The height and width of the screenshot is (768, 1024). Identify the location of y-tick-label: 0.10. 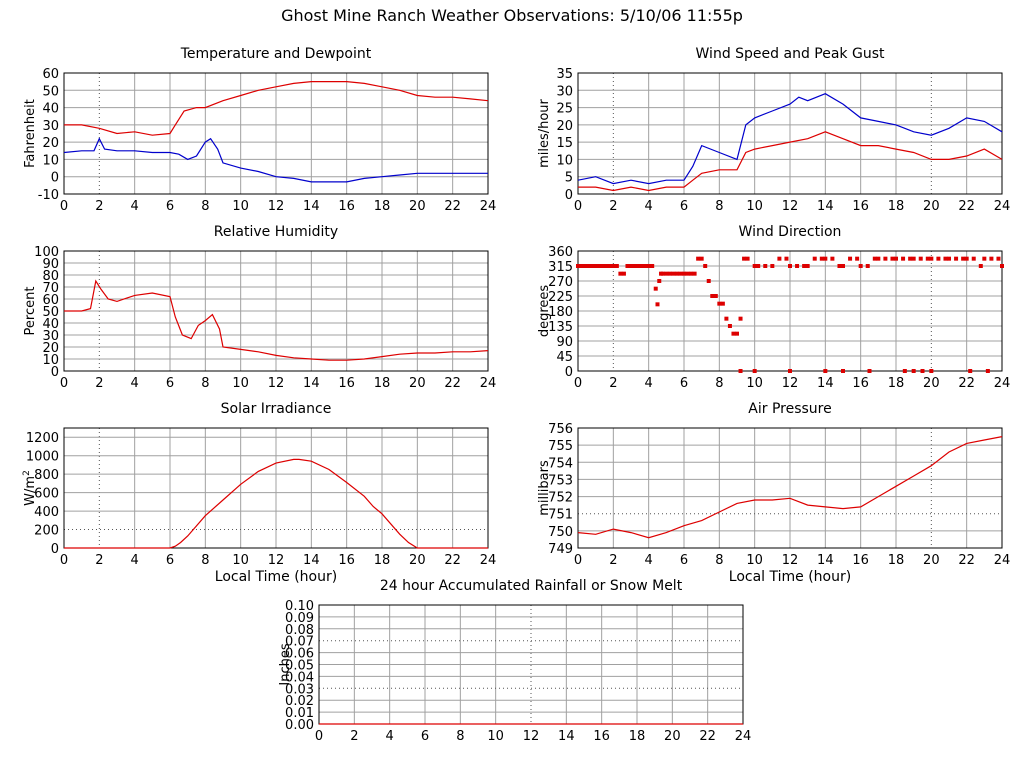
(299, 606).